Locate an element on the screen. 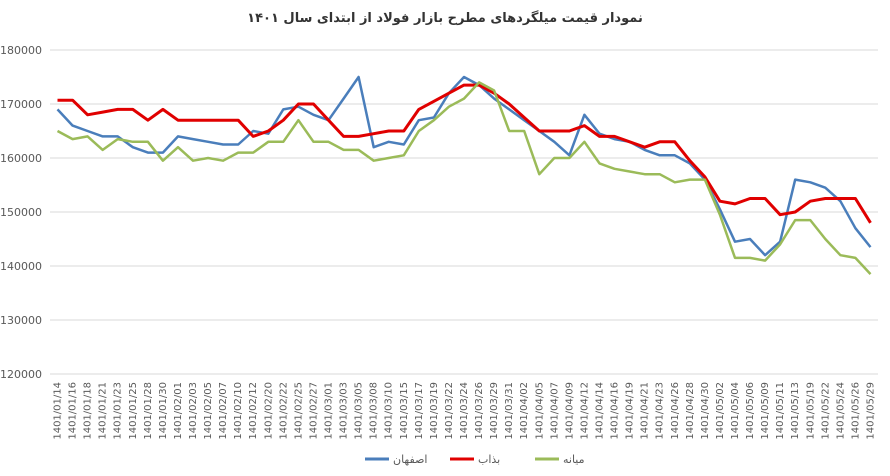 This screenshot has height=476, width=890. x-tick-label: 1401/01/23 is located at coordinates (118, 411).